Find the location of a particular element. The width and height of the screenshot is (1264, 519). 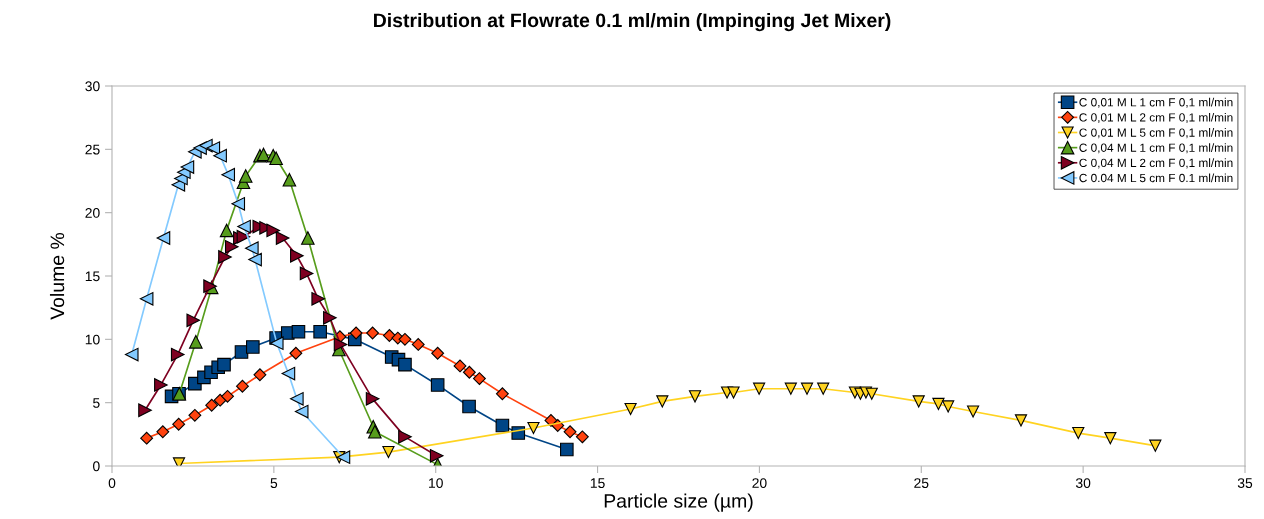

x-tick-label: 10 is located at coordinates (436, 483).